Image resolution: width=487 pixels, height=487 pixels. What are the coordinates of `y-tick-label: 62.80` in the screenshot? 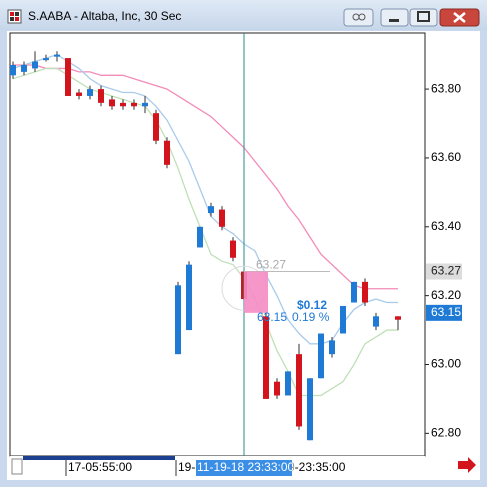 It's located at (446, 433).